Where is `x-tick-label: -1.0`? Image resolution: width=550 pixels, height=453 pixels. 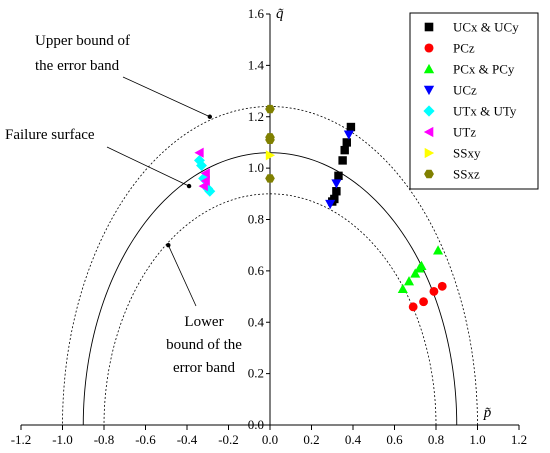 x-tick-label: -1.0 is located at coordinates (62, 439).